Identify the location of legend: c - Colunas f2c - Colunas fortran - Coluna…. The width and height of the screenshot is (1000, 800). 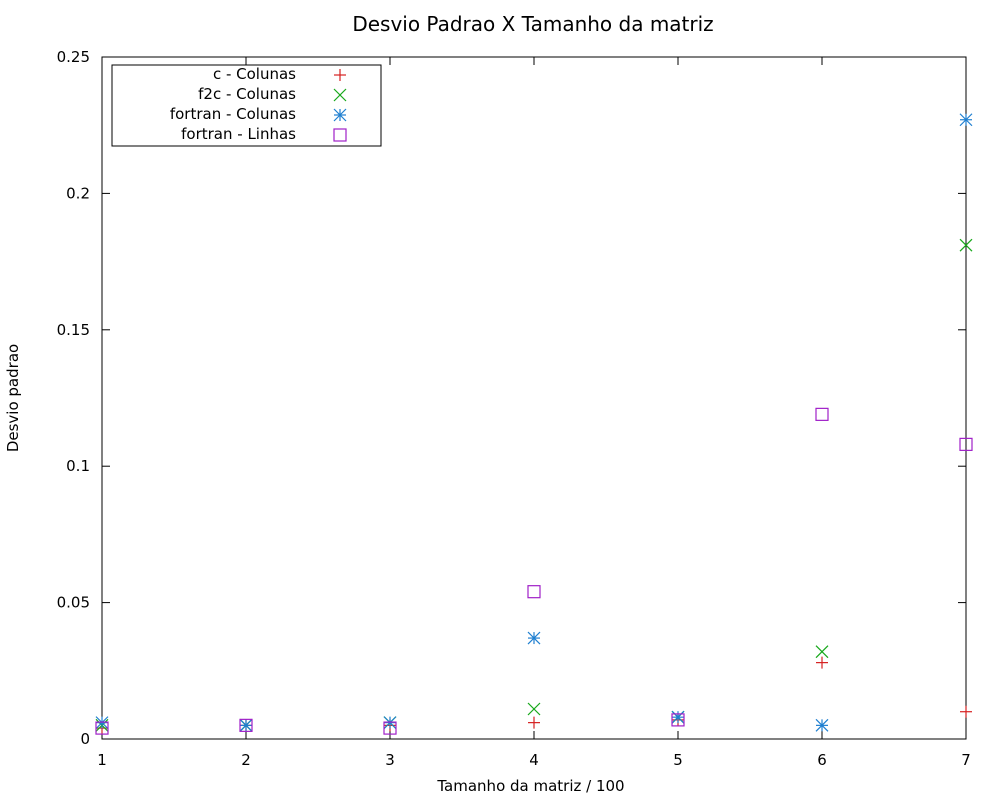
(246, 105).